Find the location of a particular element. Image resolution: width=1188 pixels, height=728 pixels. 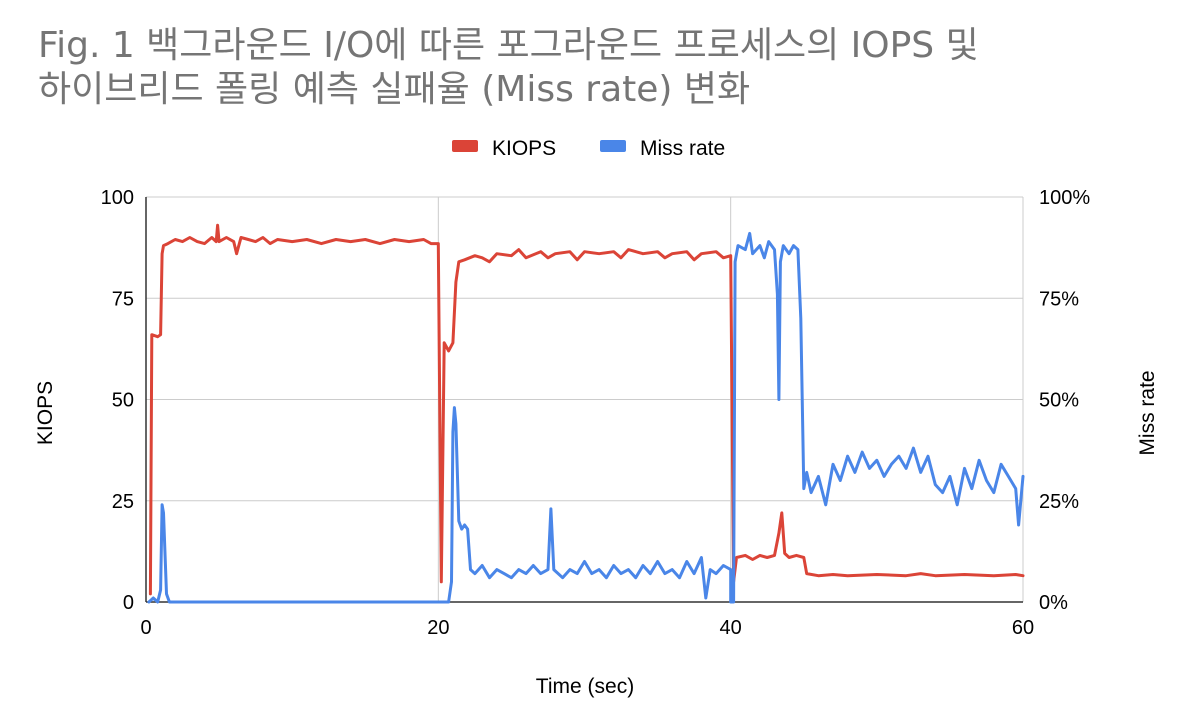

x-axis-title: Time (sec) is located at coordinates (585, 686).